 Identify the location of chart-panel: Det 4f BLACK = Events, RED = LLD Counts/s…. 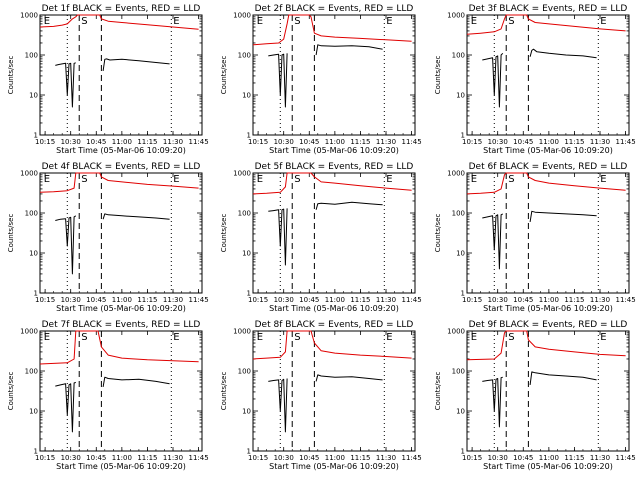
(108, 237).